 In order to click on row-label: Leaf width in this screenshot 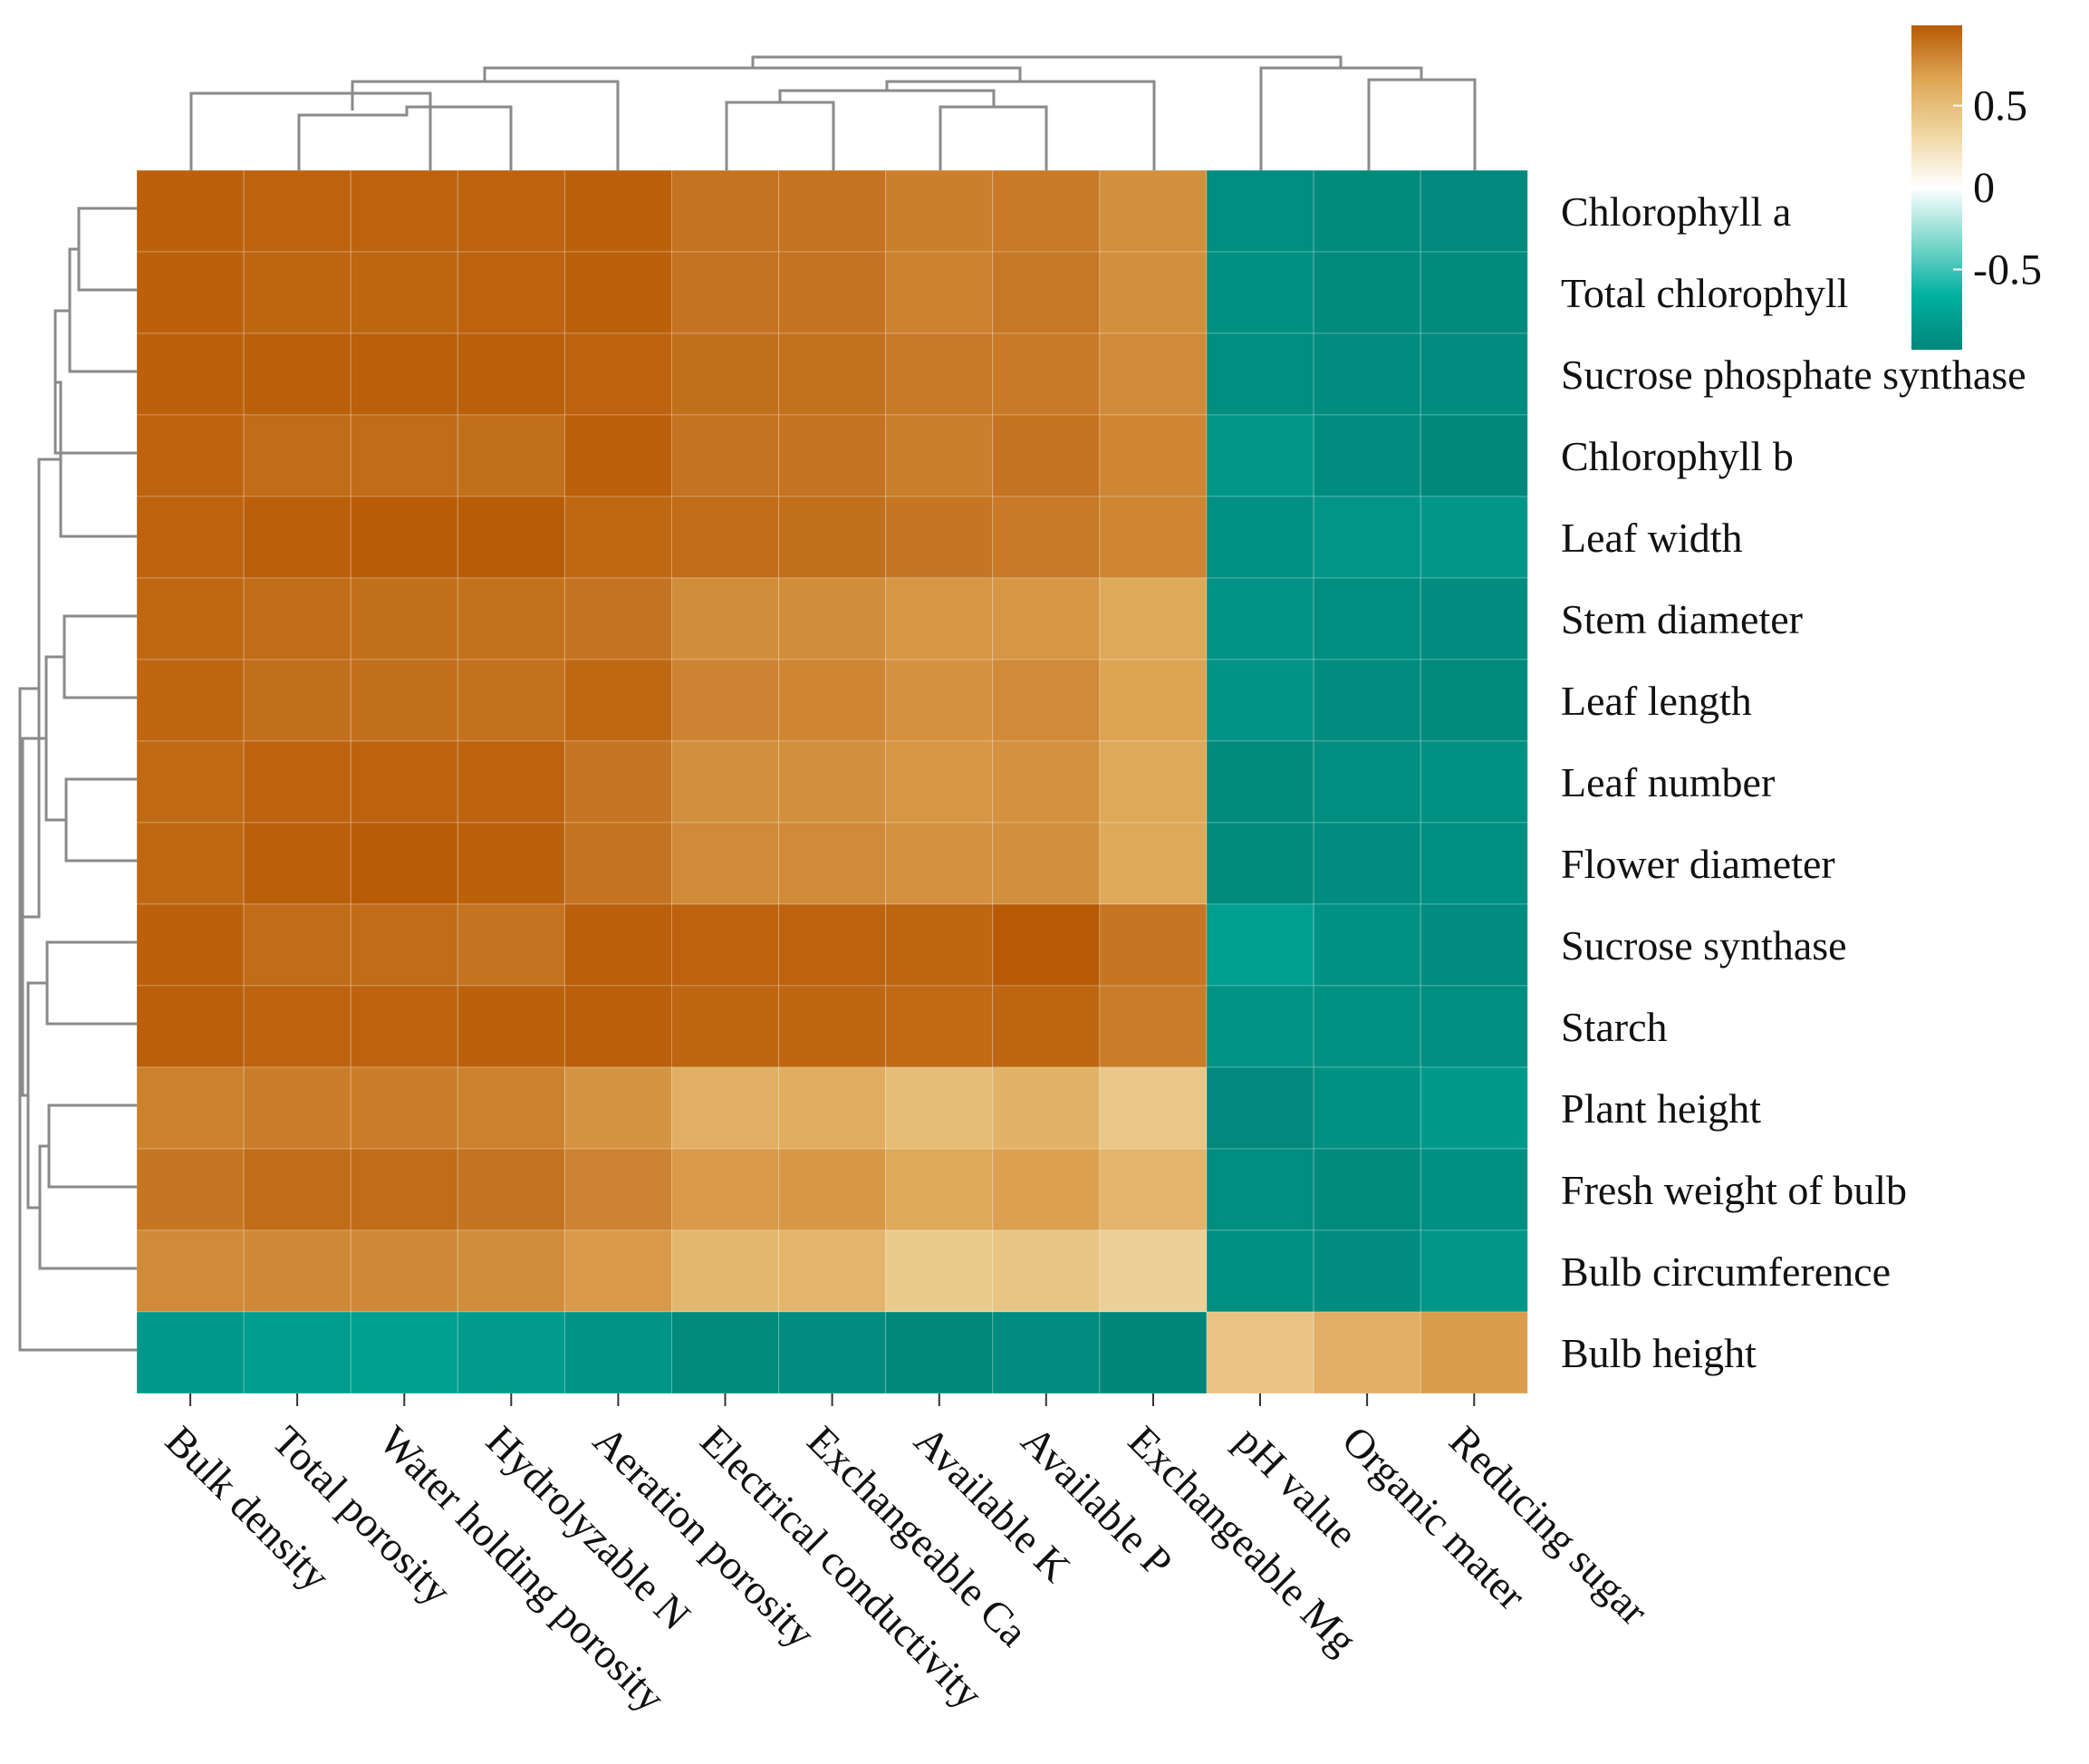, I will do `click(1652, 538)`.